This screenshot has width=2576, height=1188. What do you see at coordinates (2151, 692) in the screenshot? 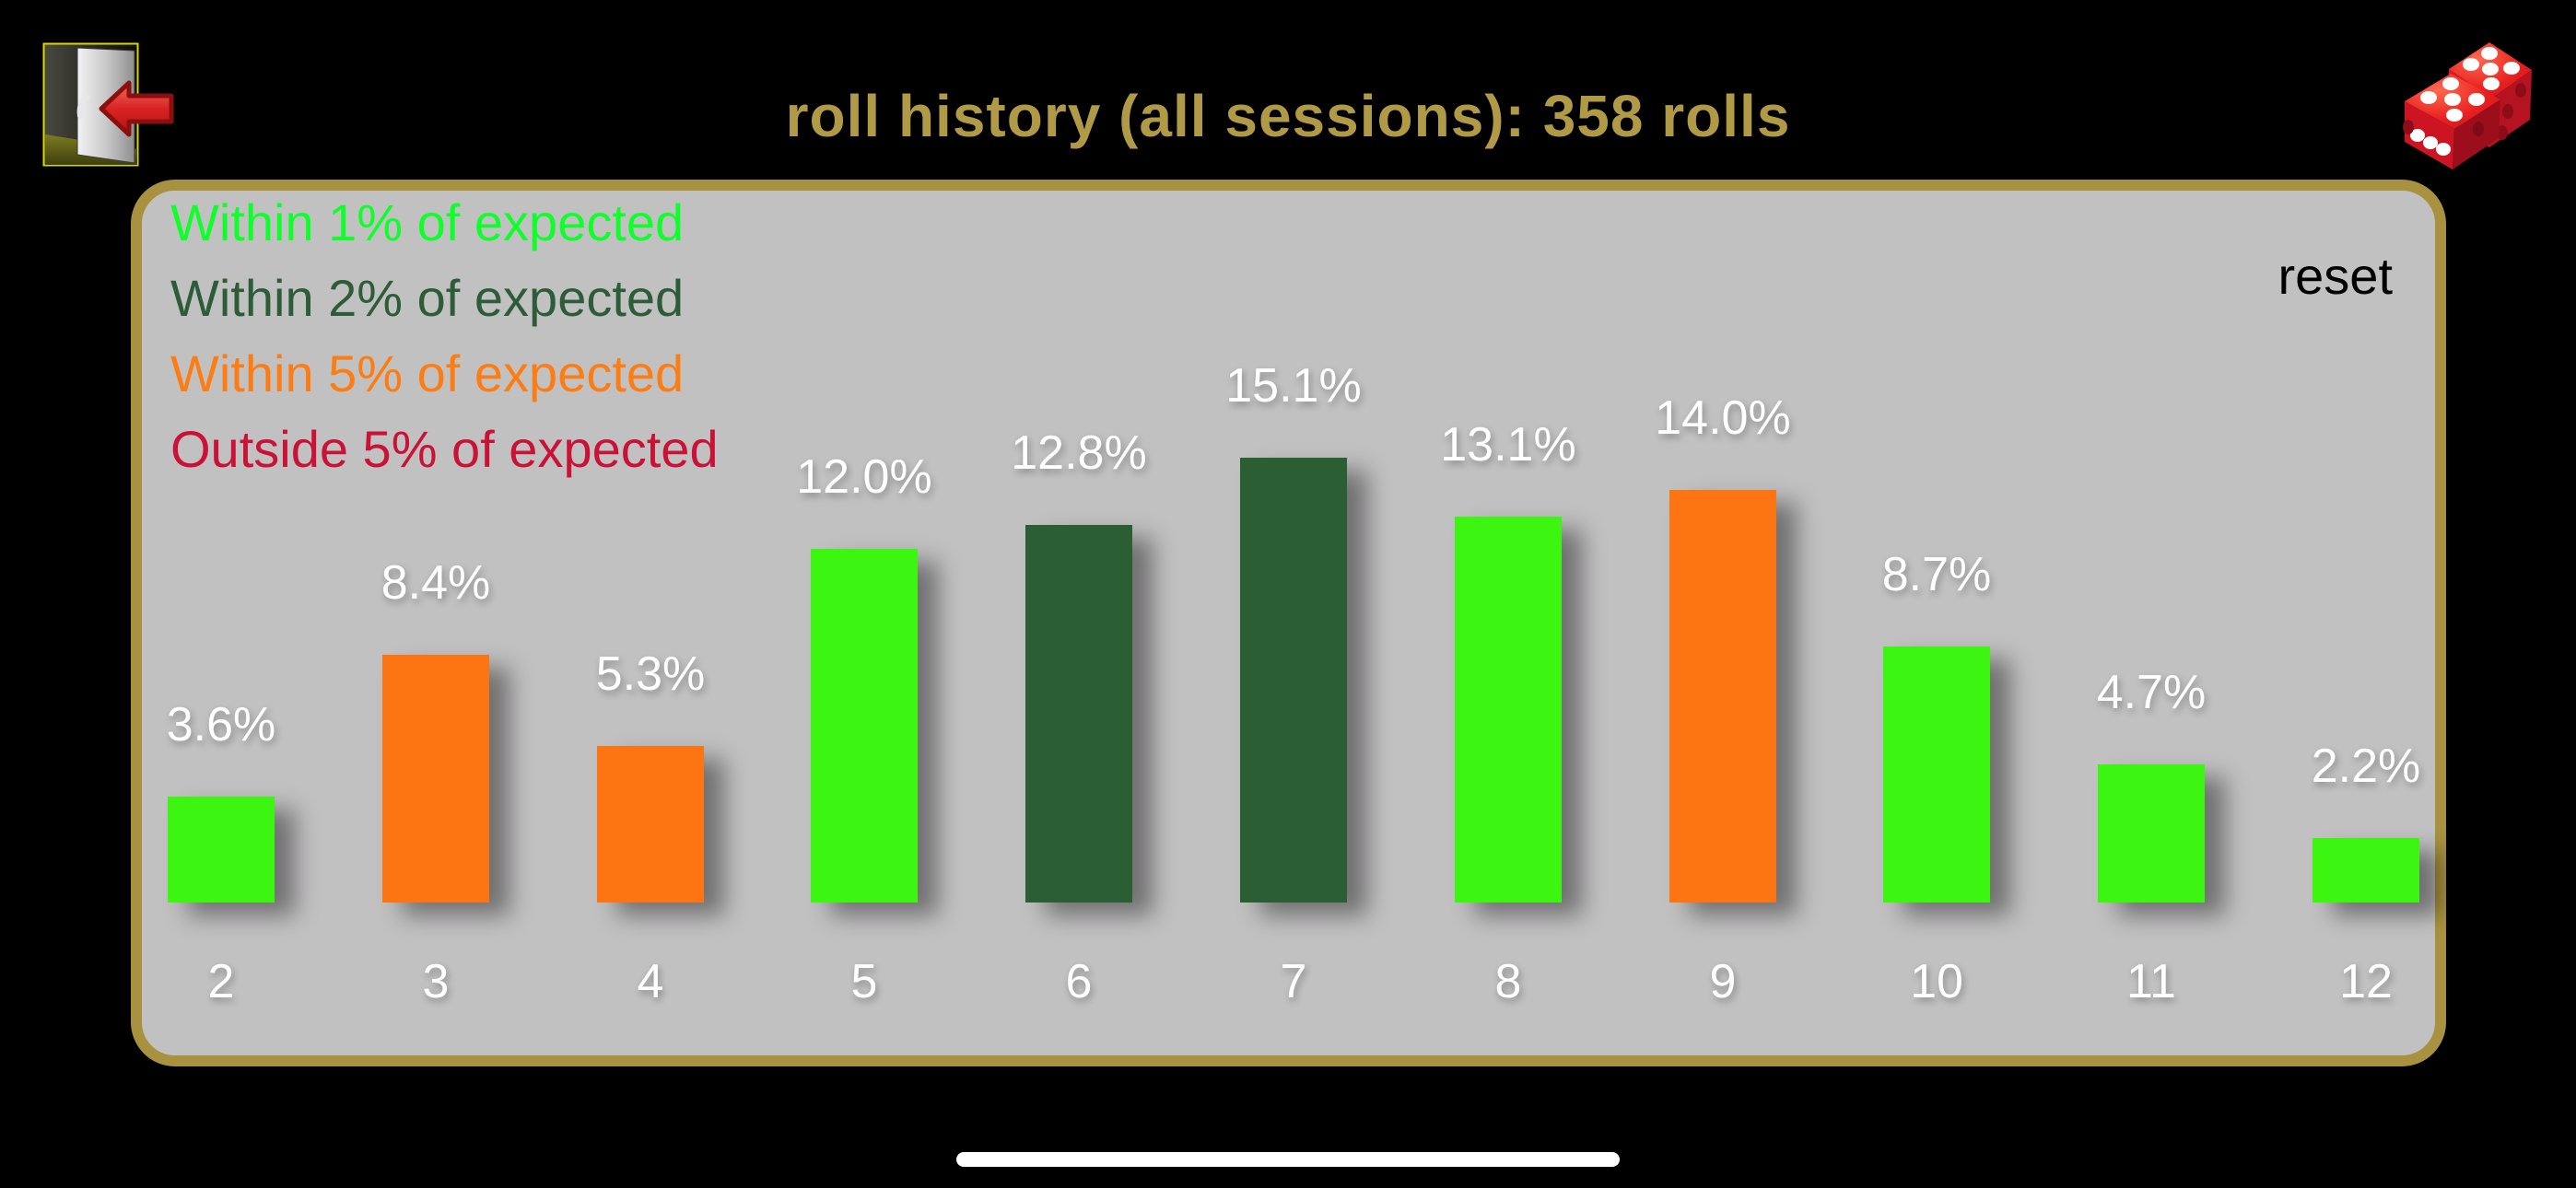
I see `bar-value-label: 4.7%` at bounding box center [2151, 692].